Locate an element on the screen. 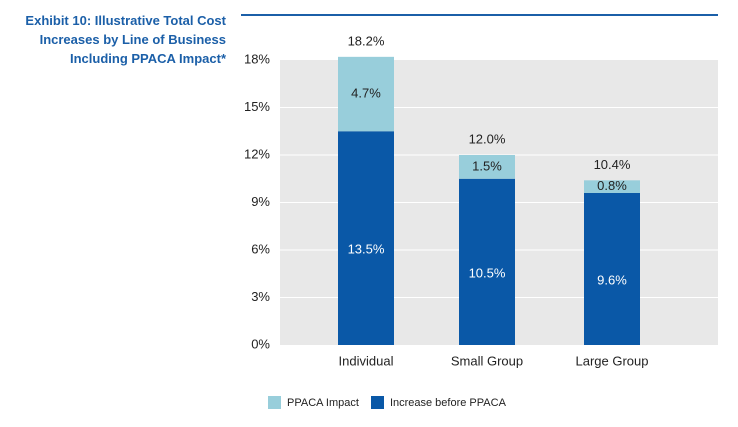  x-category-label: Small Group is located at coordinates (487, 360).